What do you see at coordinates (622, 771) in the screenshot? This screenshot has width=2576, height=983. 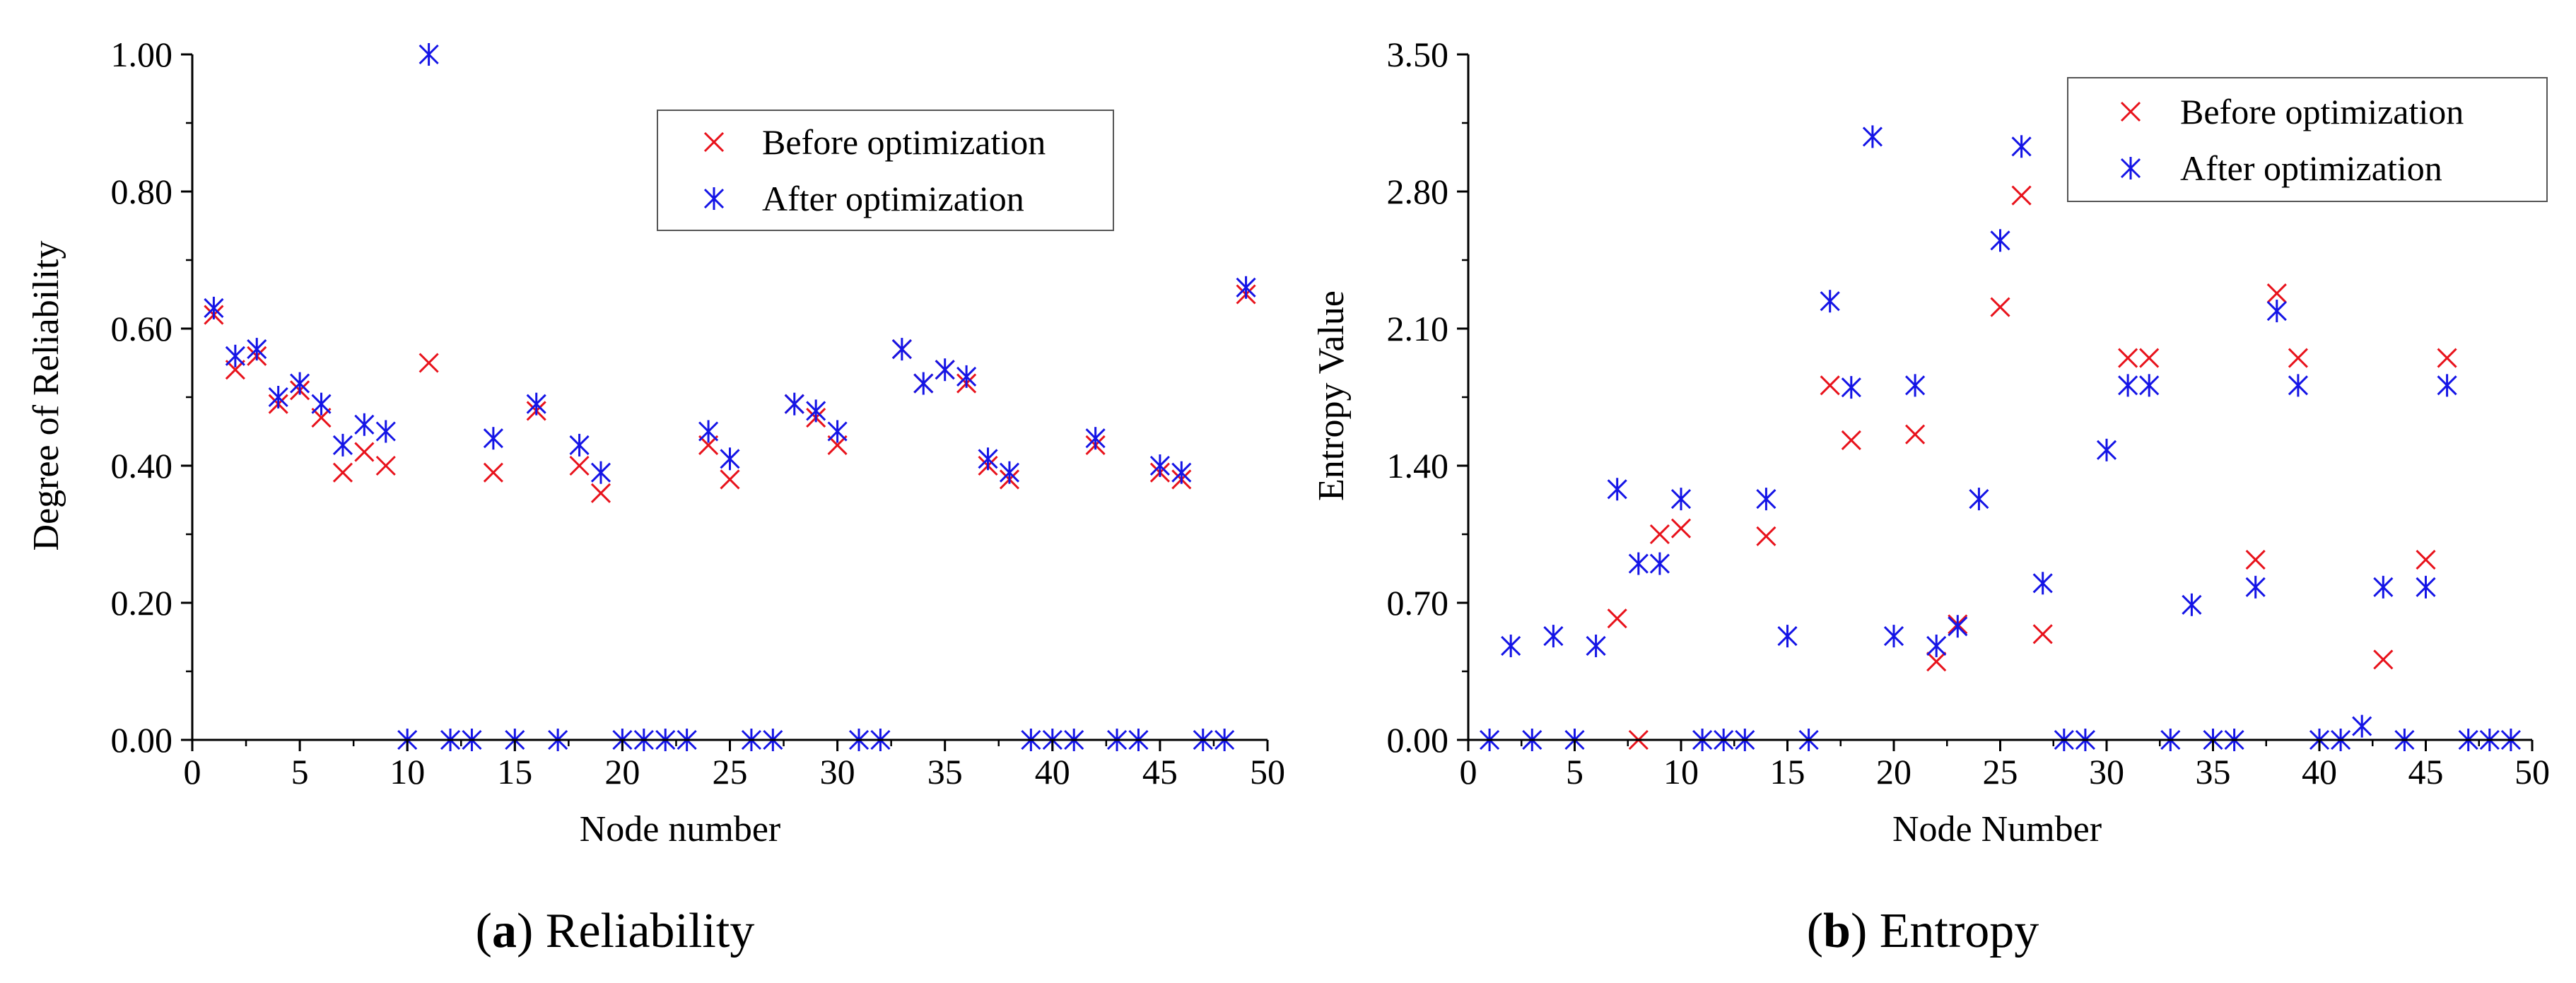 I see `x-tick-label-reliability: 20` at bounding box center [622, 771].